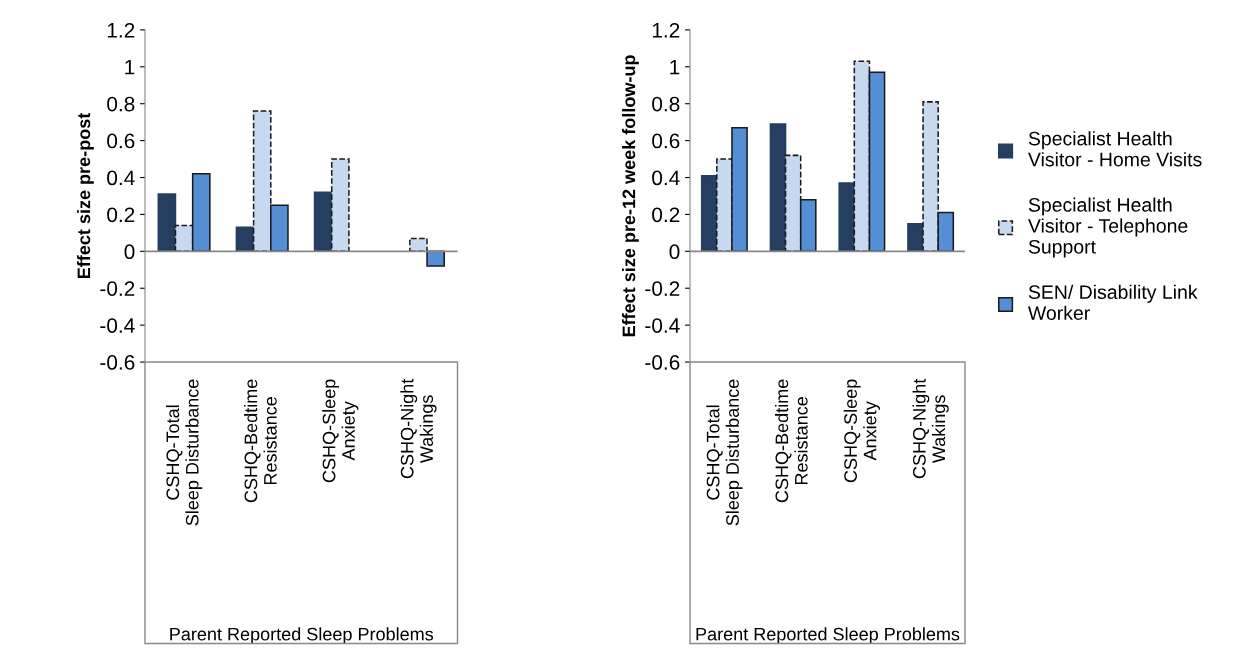 This screenshot has width=1250, height=650. Describe the element at coordinates (85, 195) in the screenshot. I see `y-axis-title: Effect size pre-post` at that location.